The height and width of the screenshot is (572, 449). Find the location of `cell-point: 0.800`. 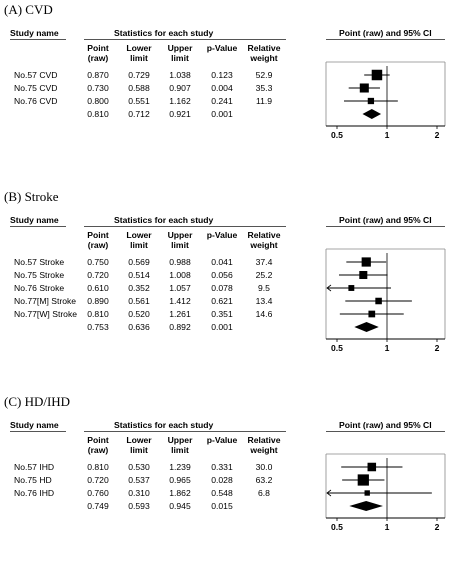

cell-point: 0.800 is located at coordinates (98, 101).